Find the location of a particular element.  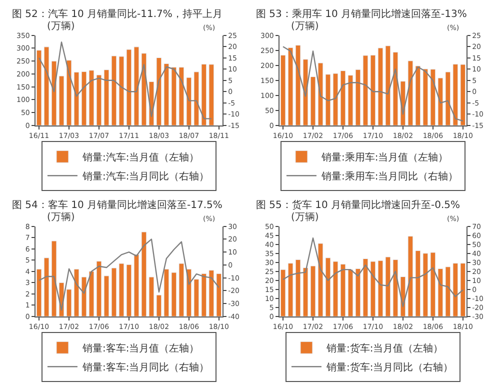

chart-title: 图 55：货车 10 月销量同比增速回升至-0.5% is located at coordinates (358, 205).